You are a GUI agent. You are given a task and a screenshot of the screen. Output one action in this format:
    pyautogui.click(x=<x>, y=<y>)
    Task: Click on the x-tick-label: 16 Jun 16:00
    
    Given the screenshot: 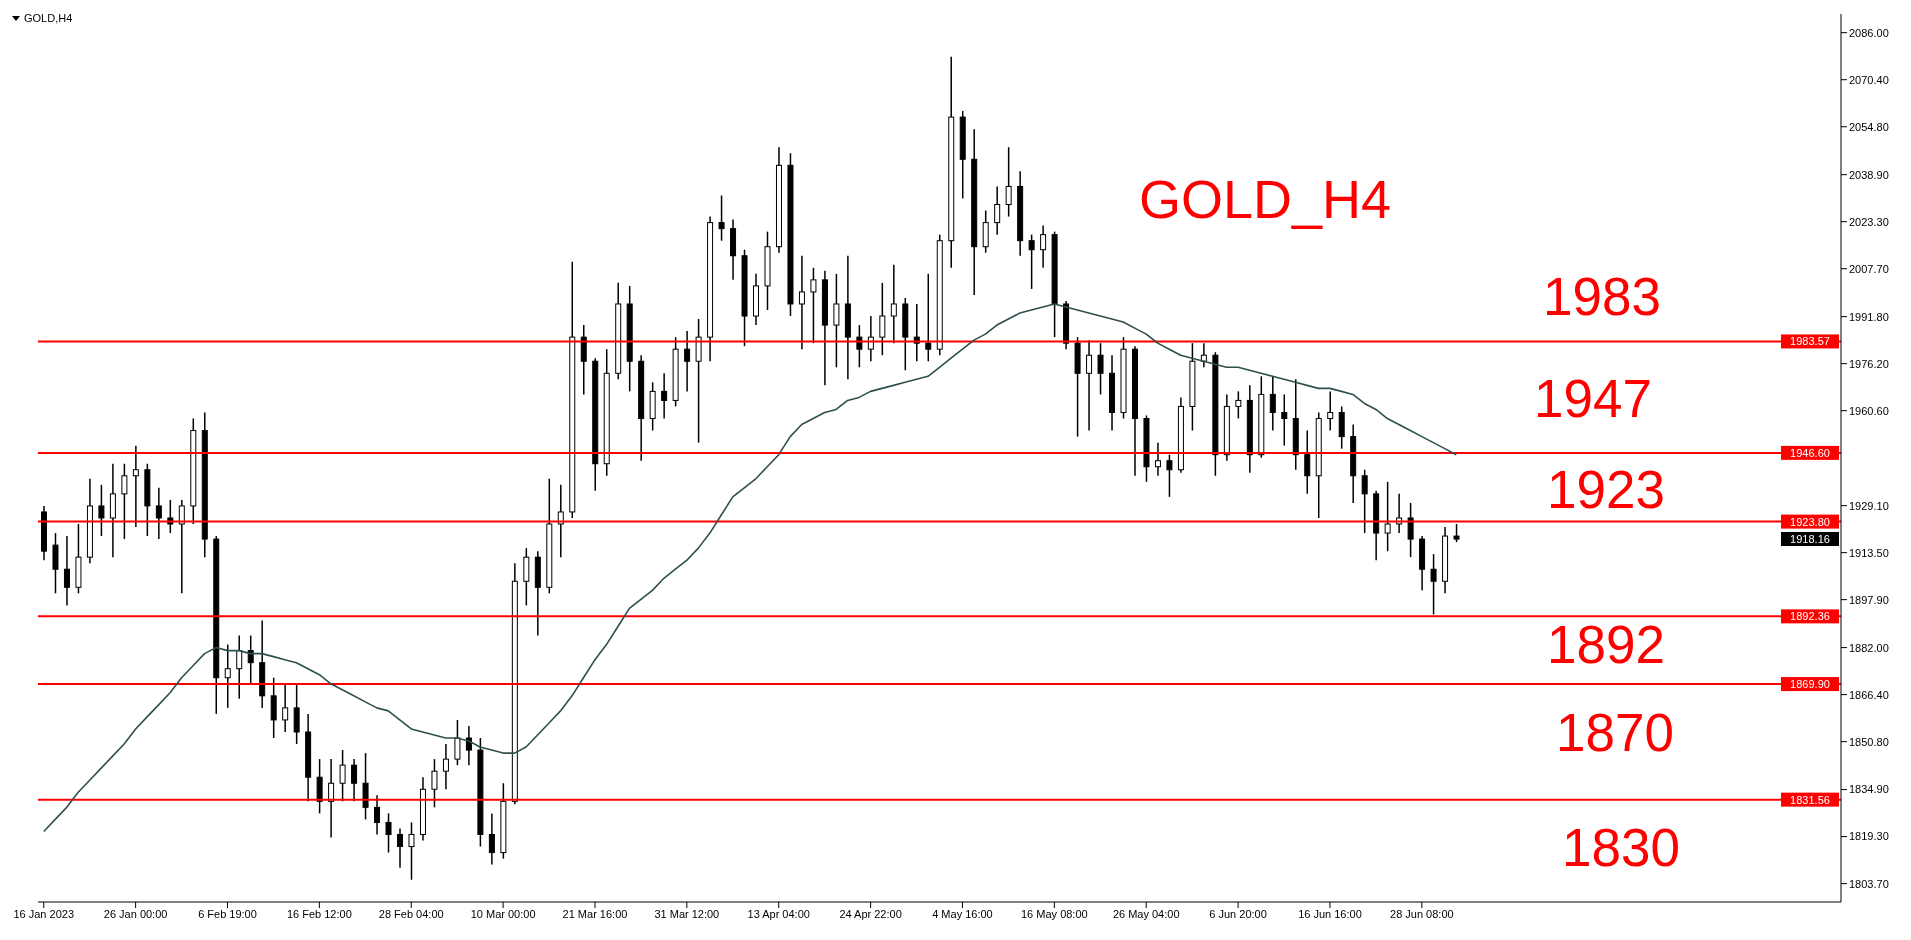 What is the action you would take?
    pyautogui.click(x=1330, y=913)
    